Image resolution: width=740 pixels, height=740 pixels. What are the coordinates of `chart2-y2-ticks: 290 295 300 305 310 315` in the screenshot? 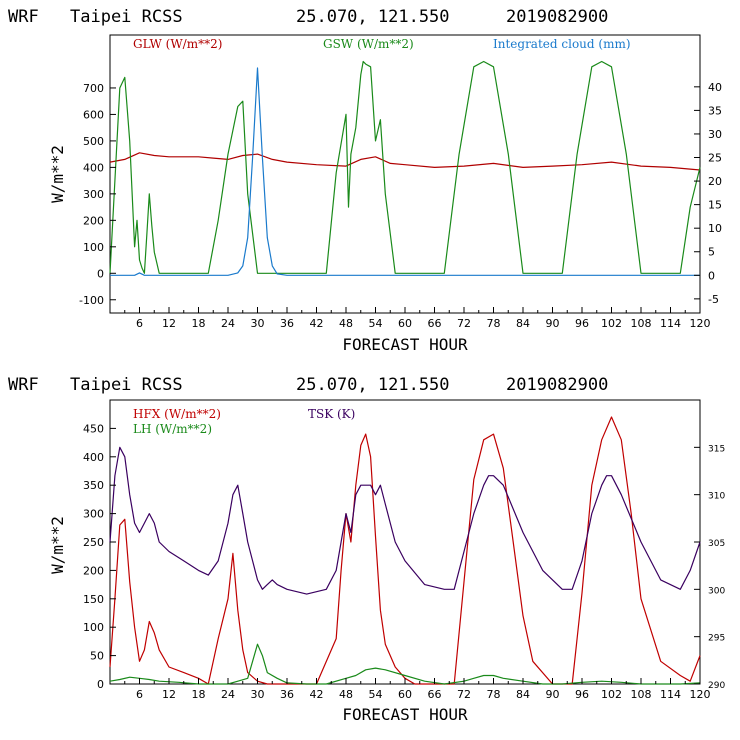 It's located at (709, 567).